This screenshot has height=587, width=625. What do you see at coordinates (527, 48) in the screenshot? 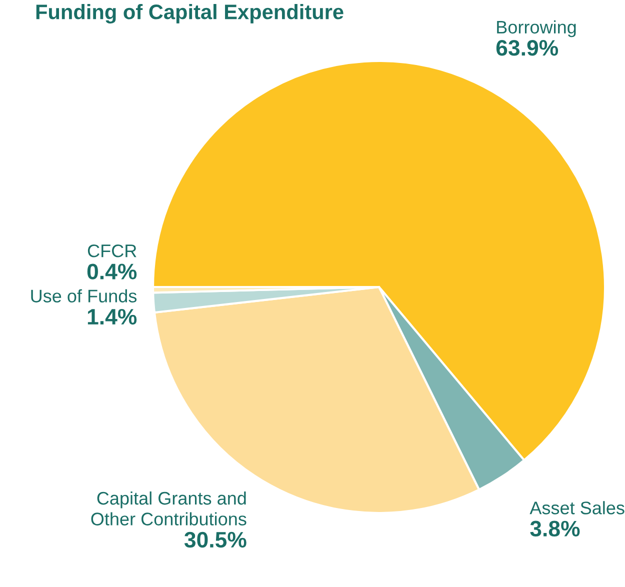
I see `data-label: 63.9%` at bounding box center [527, 48].